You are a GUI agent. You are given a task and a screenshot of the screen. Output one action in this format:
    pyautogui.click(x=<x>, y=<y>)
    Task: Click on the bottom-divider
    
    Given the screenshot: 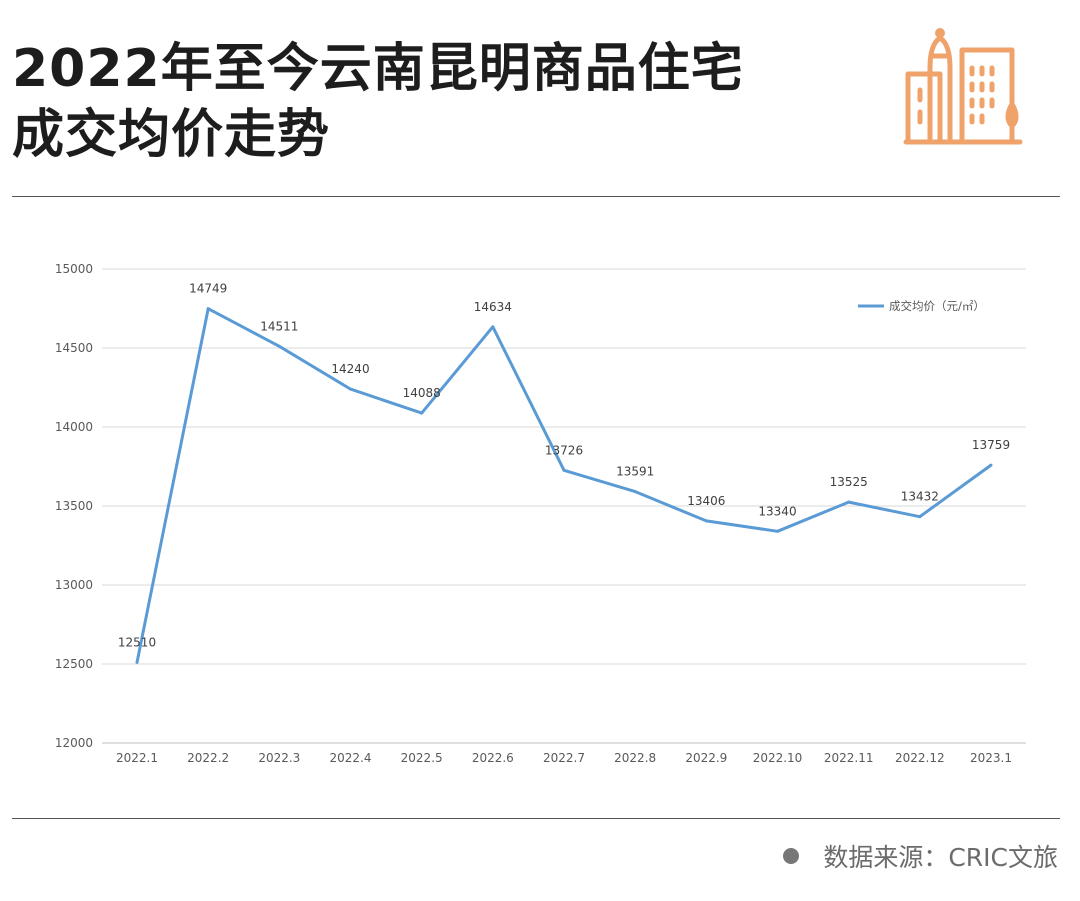 What is the action you would take?
    pyautogui.click(x=536, y=818)
    